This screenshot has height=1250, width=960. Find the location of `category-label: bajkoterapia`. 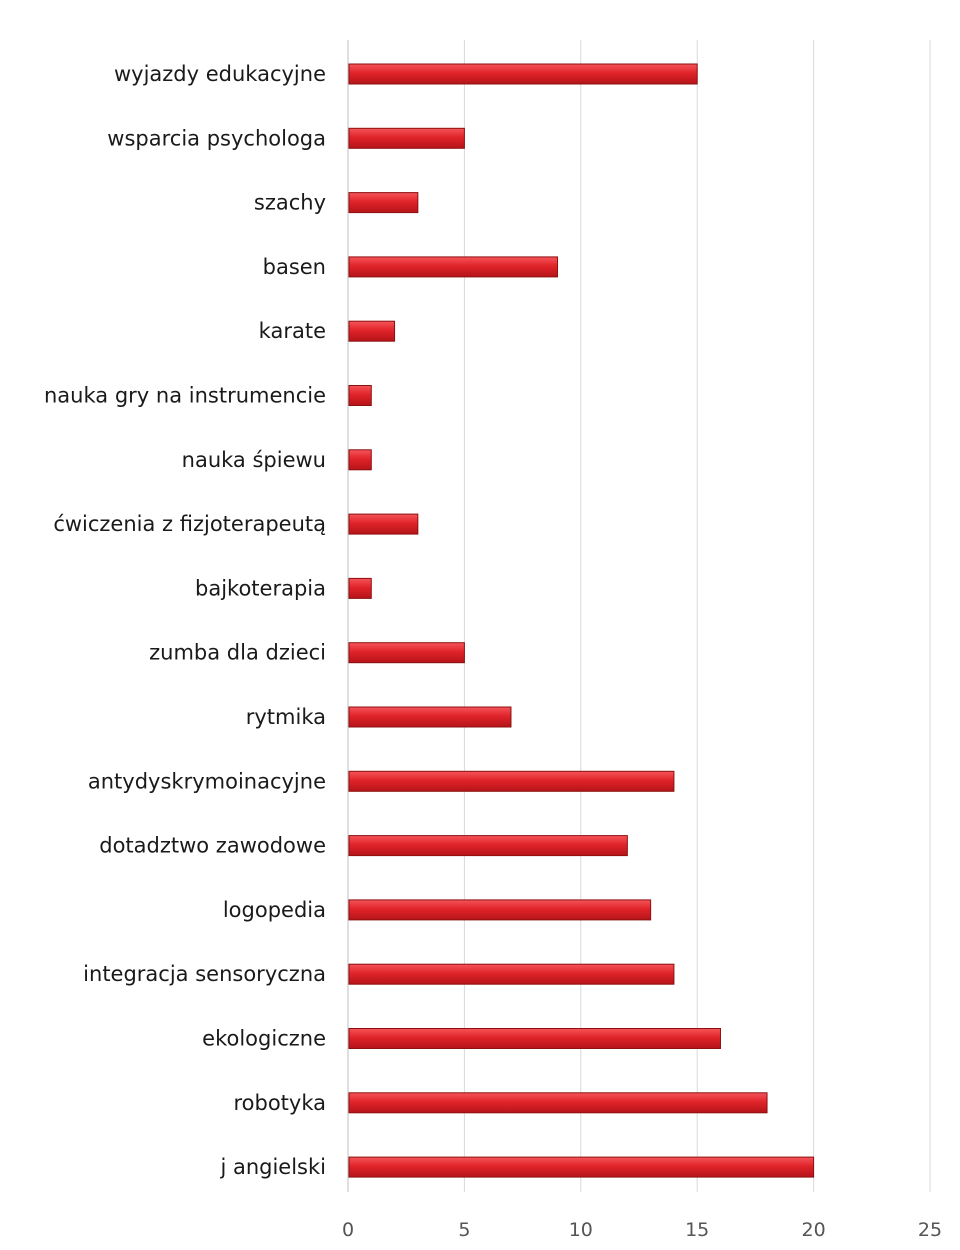

category-label: bajkoterapia is located at coordinates (260, 588).